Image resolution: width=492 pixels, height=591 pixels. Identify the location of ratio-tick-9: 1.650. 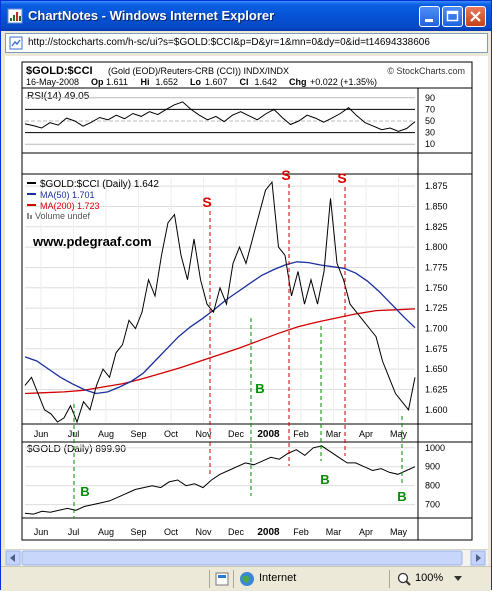
(436, 369).